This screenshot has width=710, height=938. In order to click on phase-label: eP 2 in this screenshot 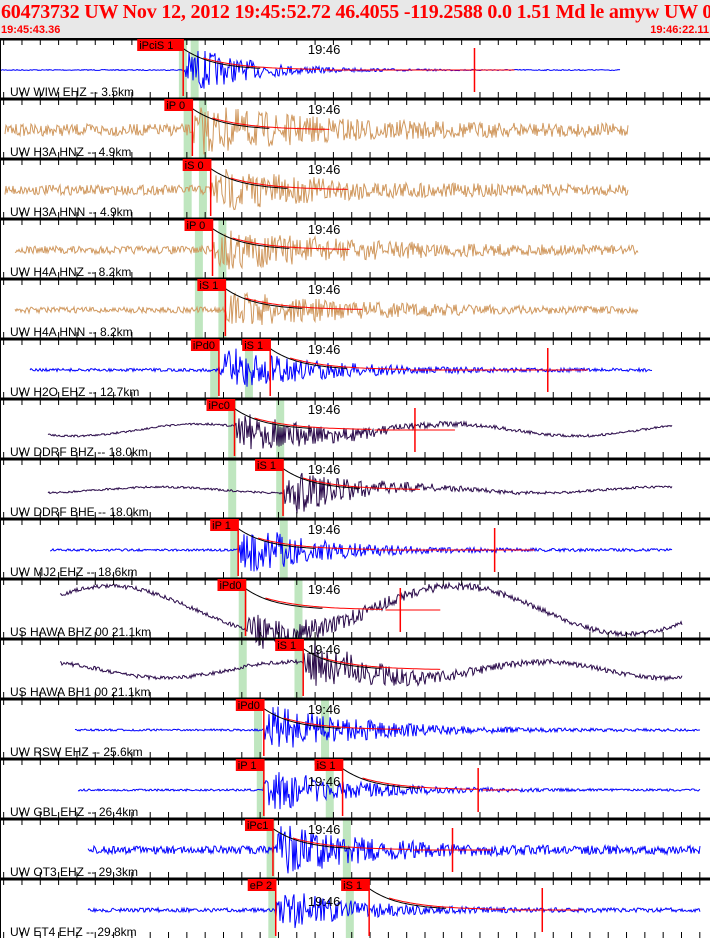, I will do `click(261, 886)`.